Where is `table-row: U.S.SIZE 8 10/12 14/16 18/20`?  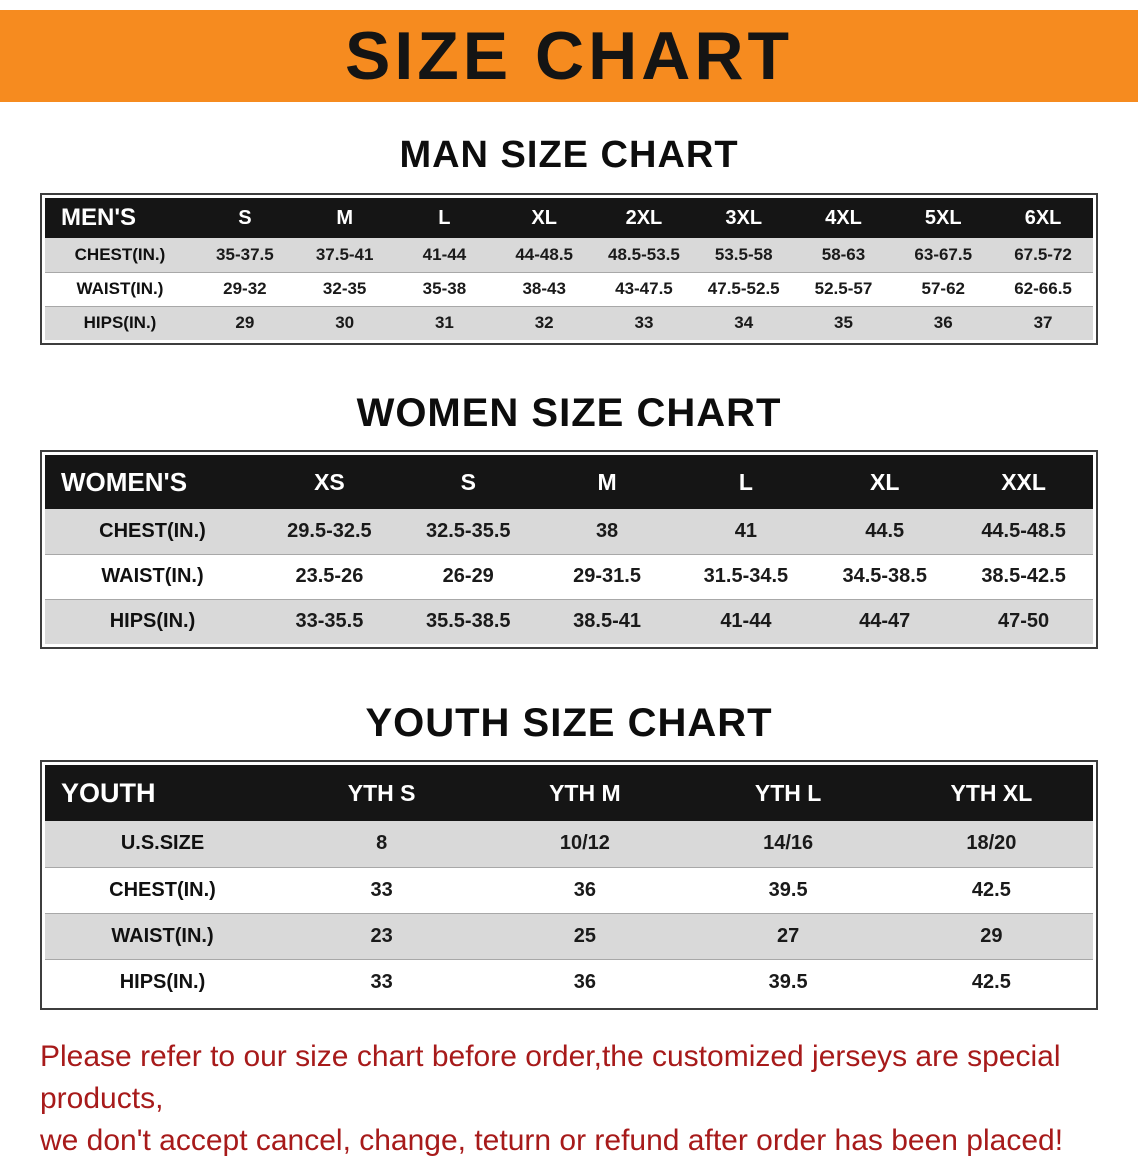
table-row: U.S.SIZE 8 10/12 14/16 18/20 is located at coordinates (569, 844).